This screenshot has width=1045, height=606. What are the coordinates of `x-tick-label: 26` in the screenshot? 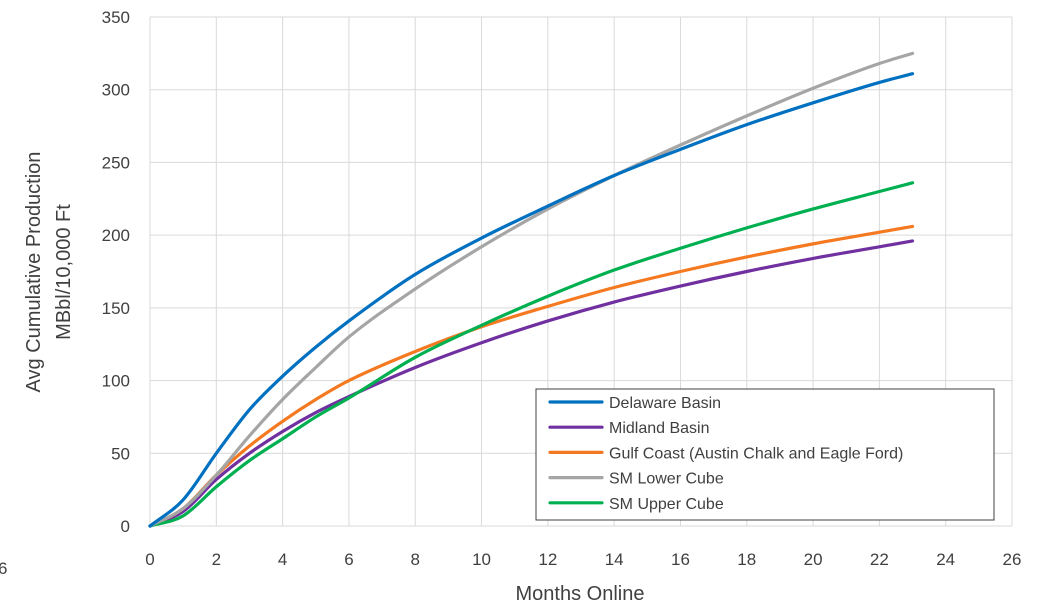 It's located at (1012, 559).